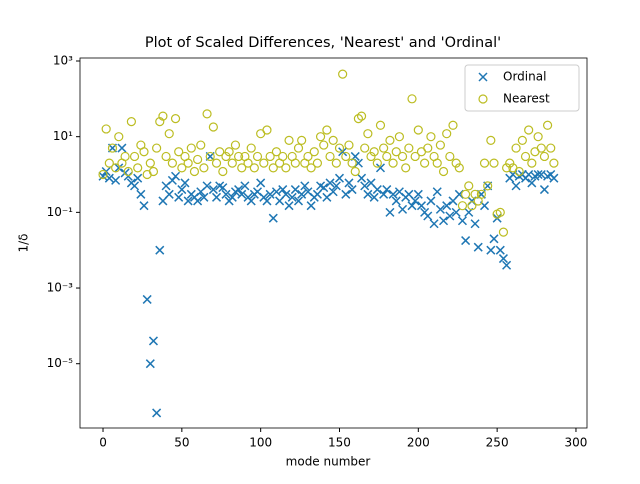 The width and height of the screenshot is (640, 484). What do you see at coordinates (524, 77) in the screenshot?
I see `legend-label: Ordinal` at bounding box center [524, 77].